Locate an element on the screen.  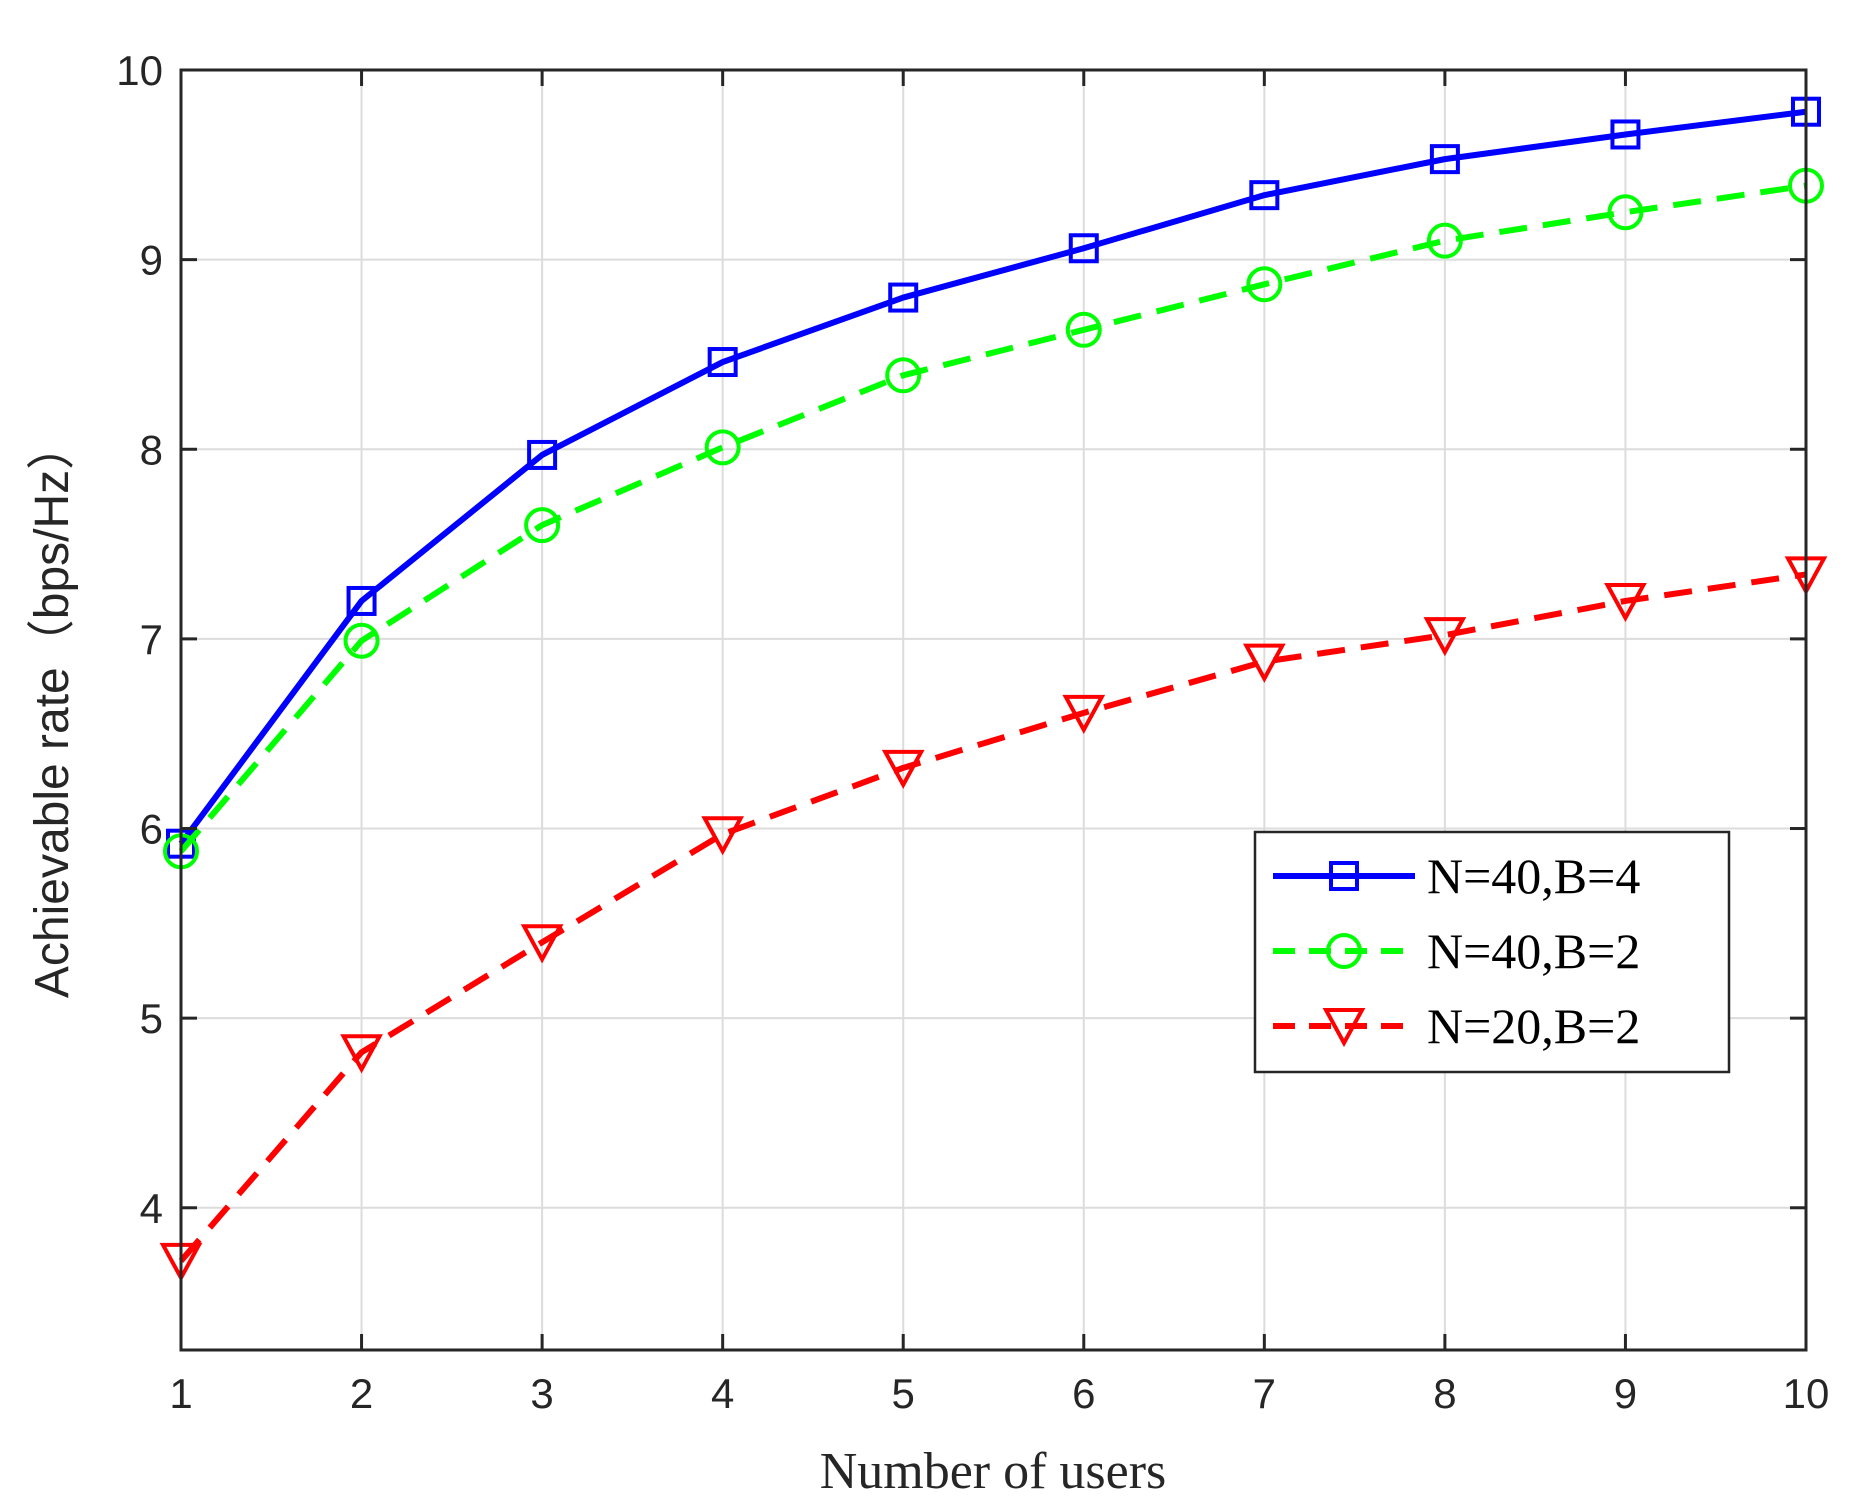
y-tick-label: 6 is located at coordinates (151, 829).